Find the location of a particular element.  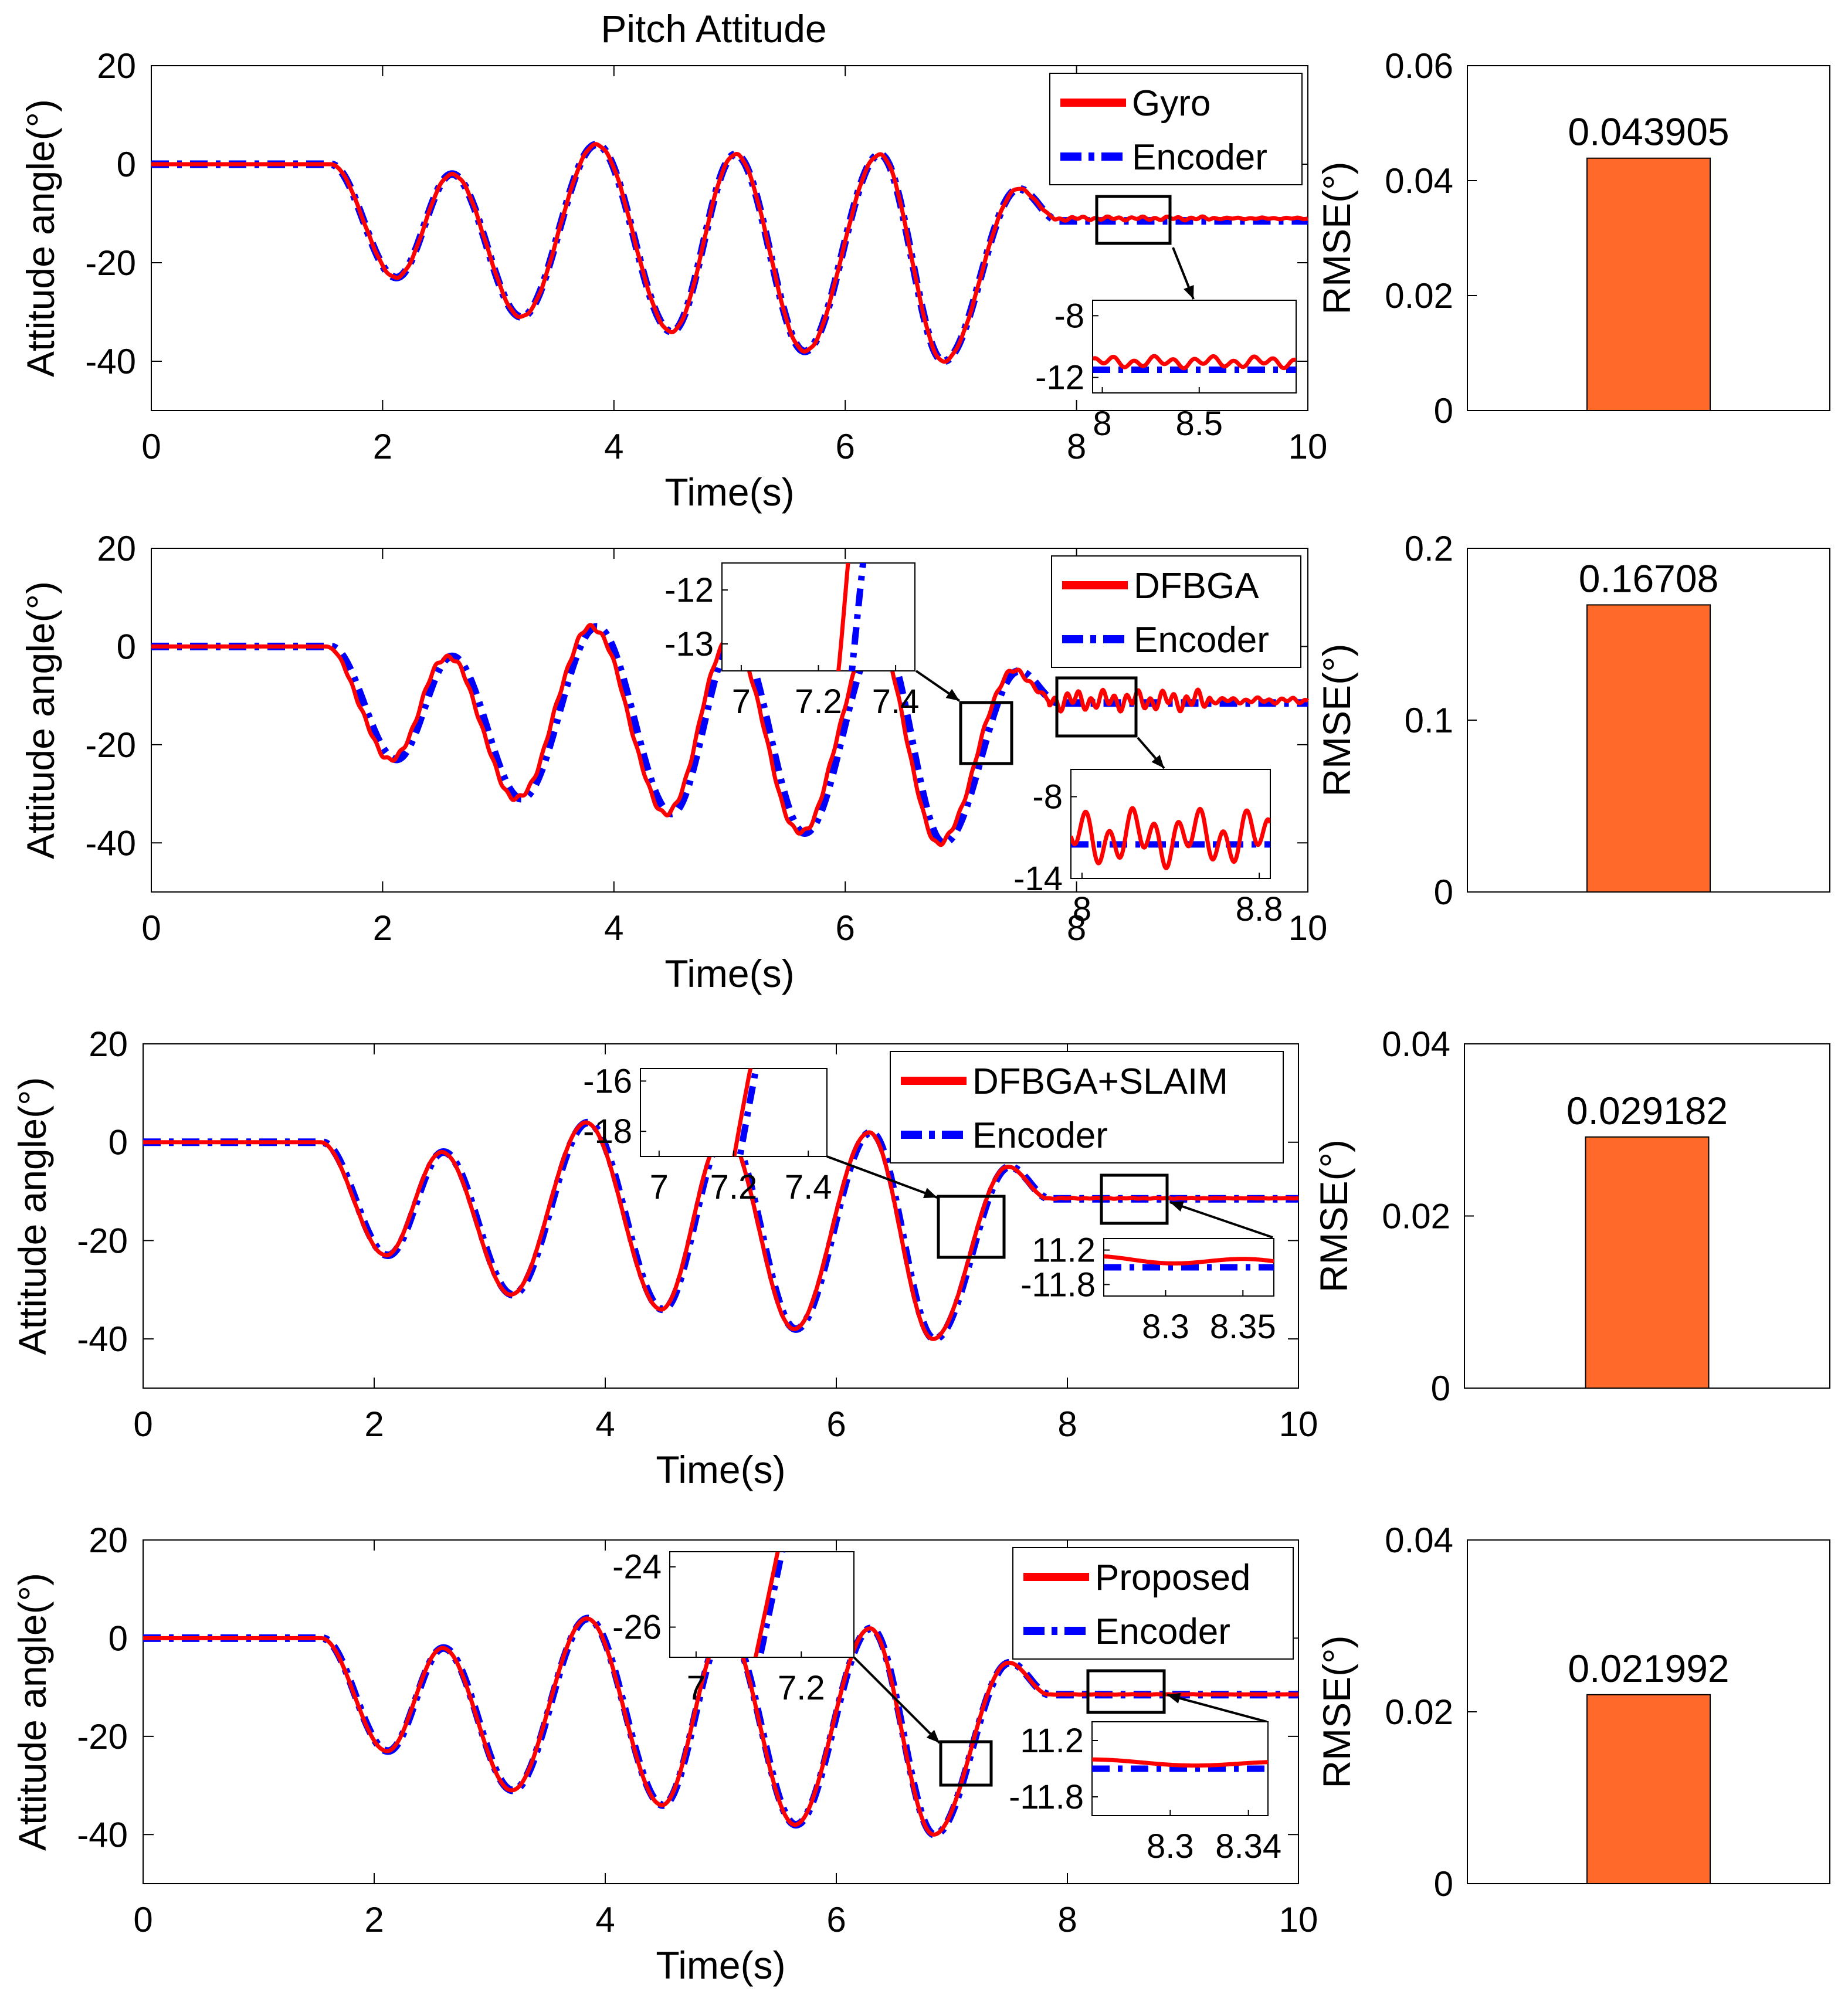

figure-title: Pitch Attitude is located at coordinates (713, 29).